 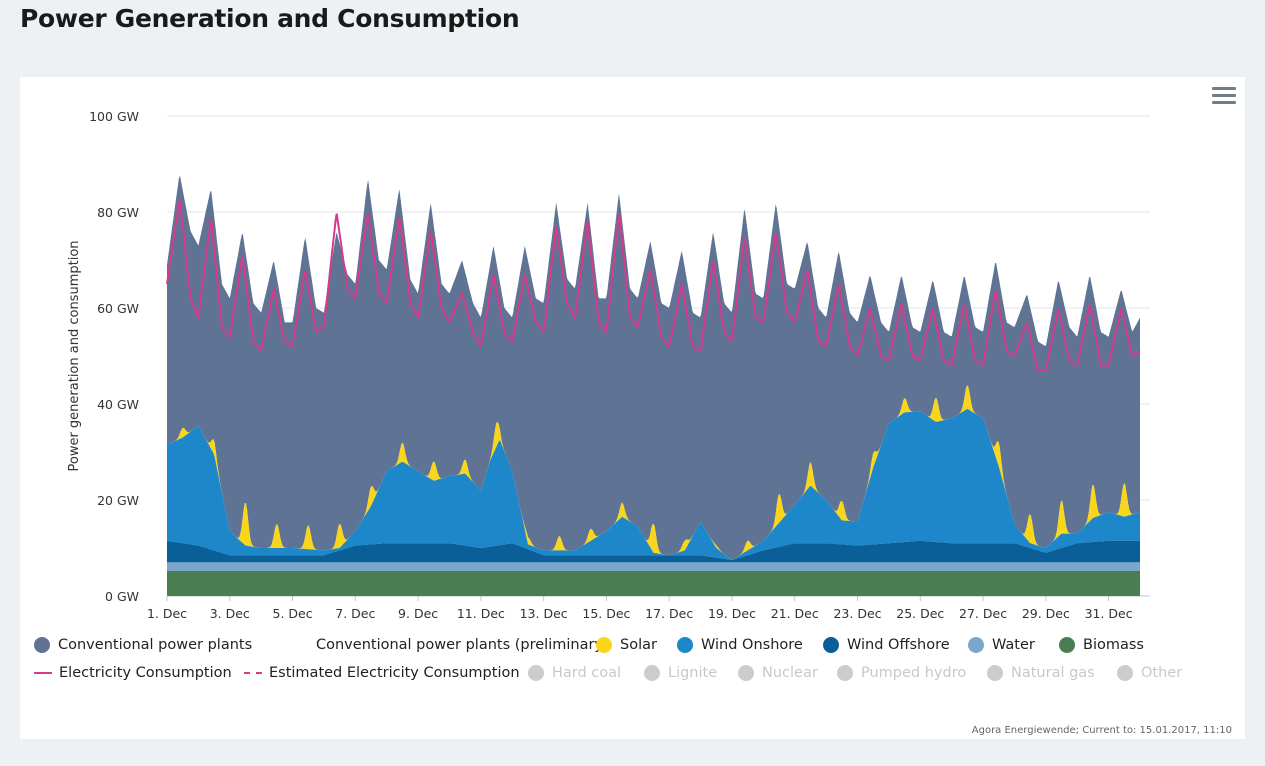 I want to click on y-tick-label: 20 GW, so click(x=118, y=500).